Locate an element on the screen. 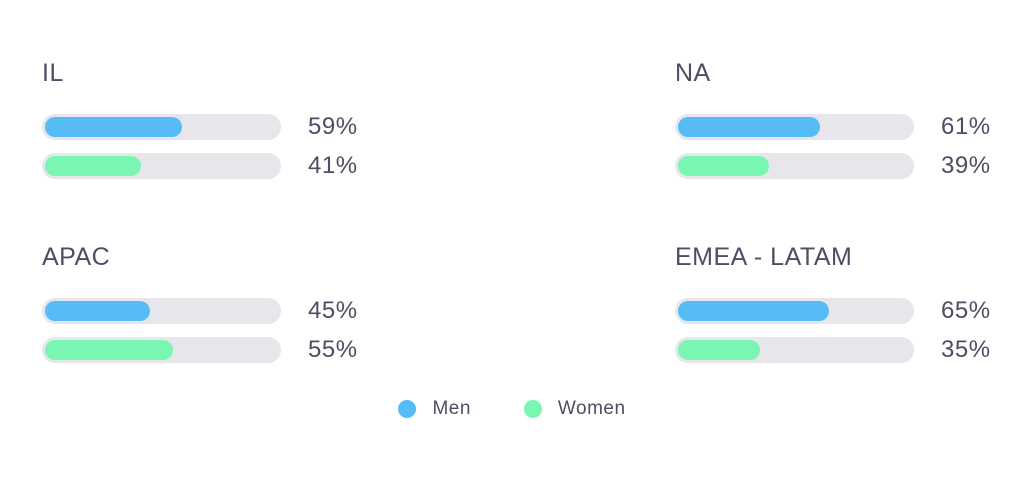 Image resolution: width=1024 pixels, height=486 pixels. legend-item-women: Women is located at coordinates (574, 409).